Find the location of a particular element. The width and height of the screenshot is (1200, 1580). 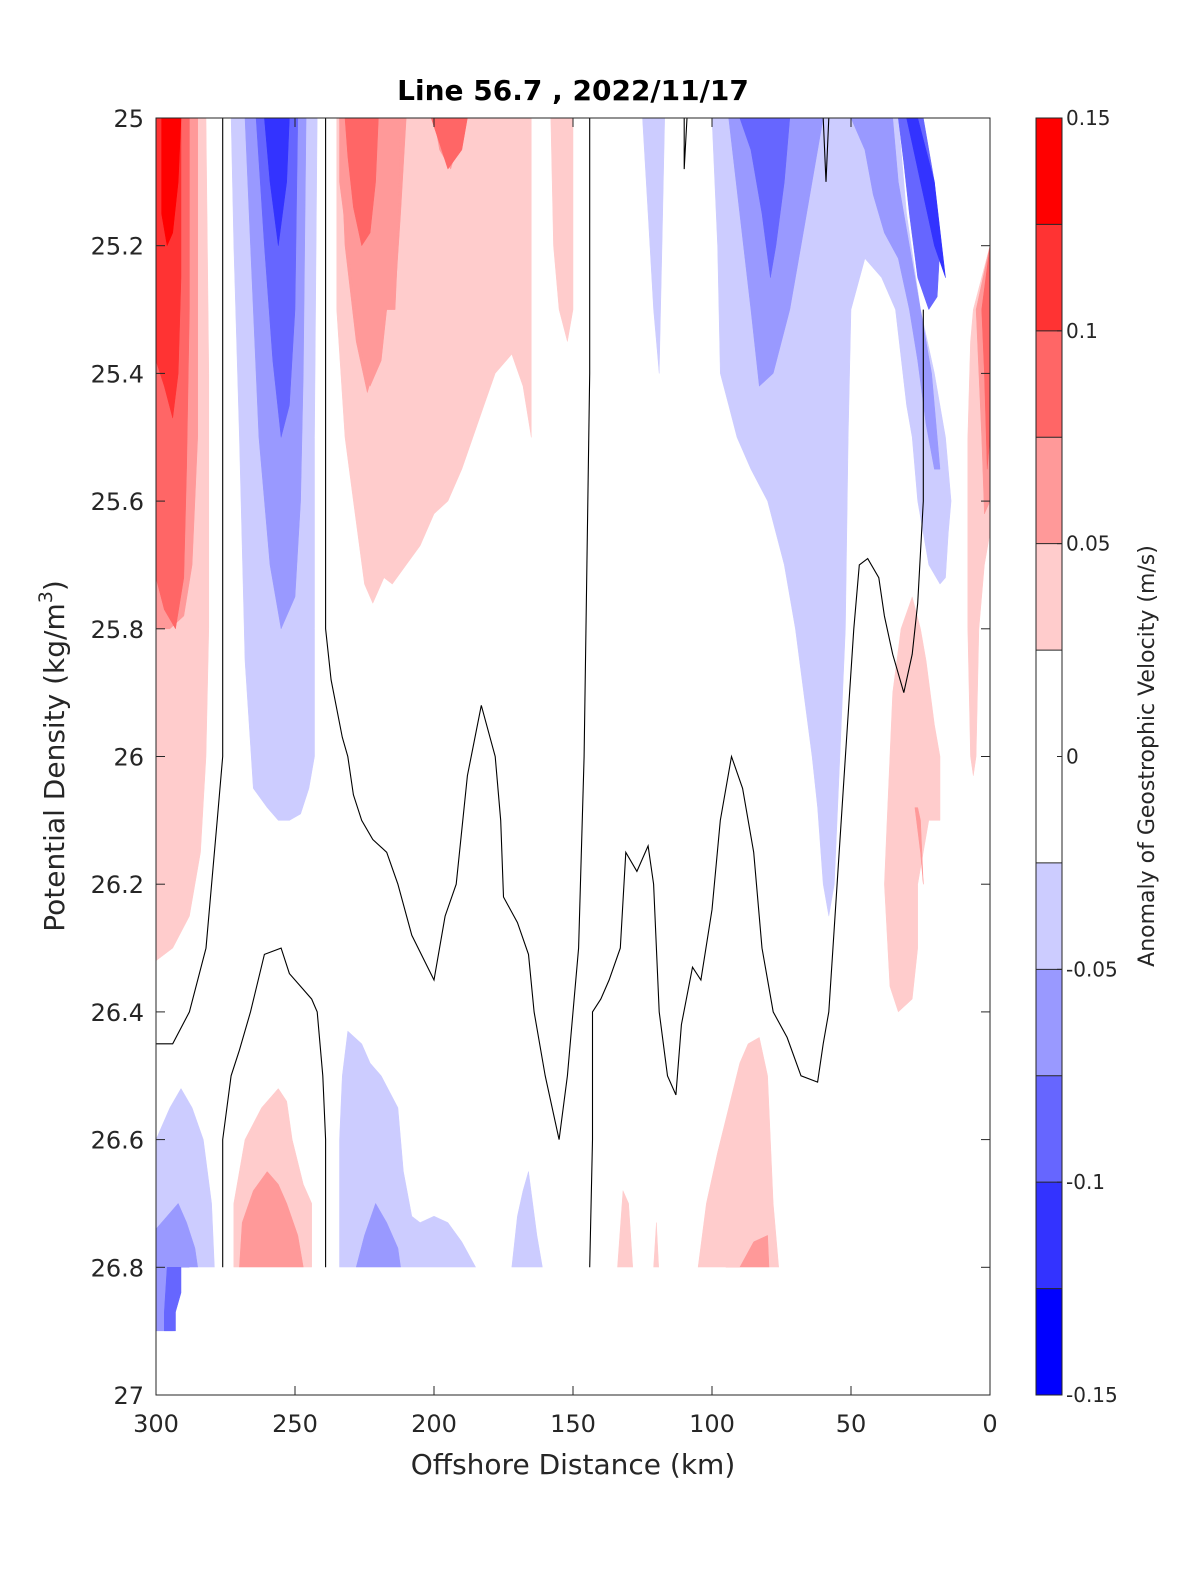

y-tick-label: 25.6 is located at coordinates (117, 502).